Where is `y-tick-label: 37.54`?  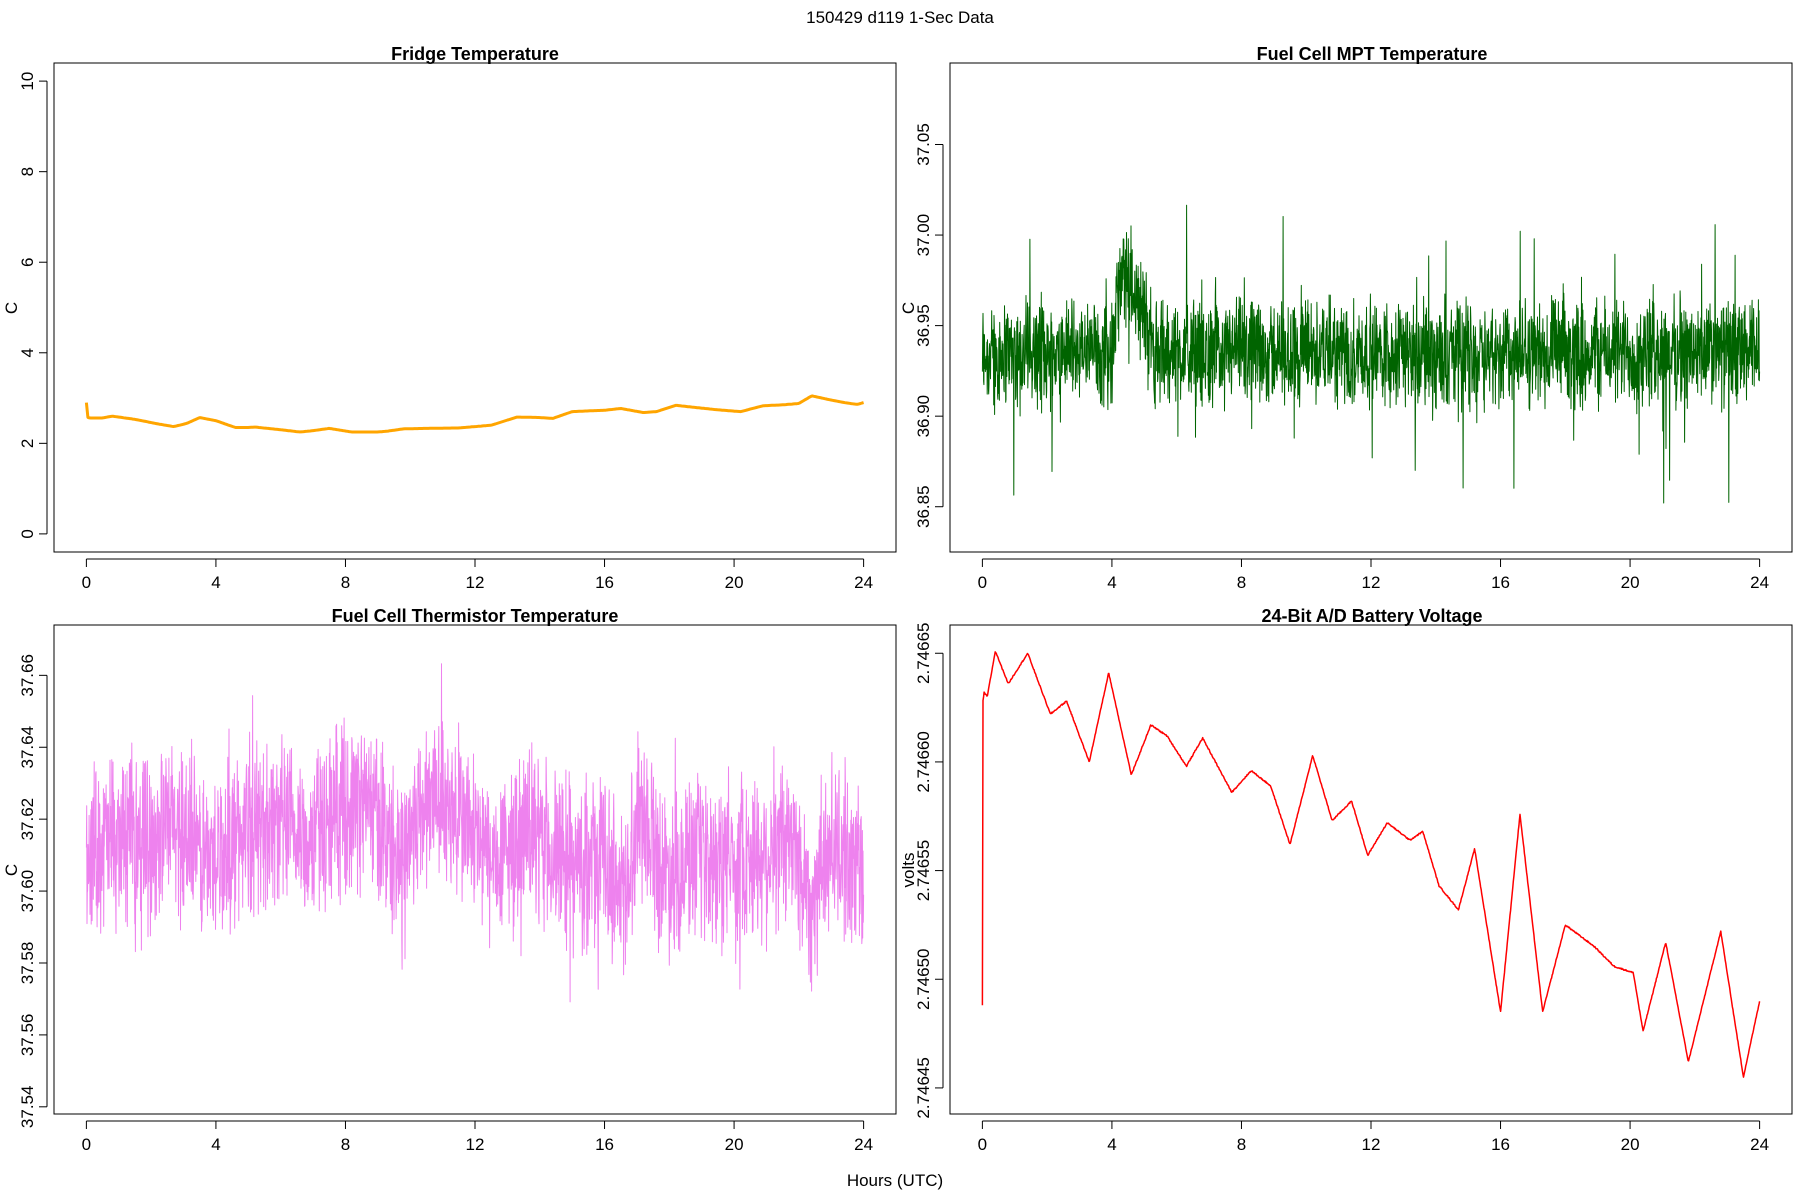
y-tick-label: 37.54 is located at coordinates (27, 1107).